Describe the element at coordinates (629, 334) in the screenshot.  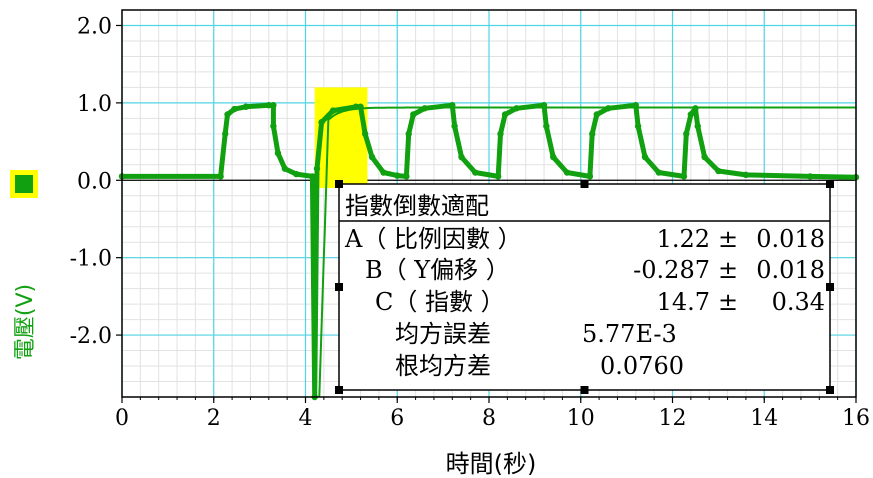
I see `mse-value: 5.77E-3` at that location.